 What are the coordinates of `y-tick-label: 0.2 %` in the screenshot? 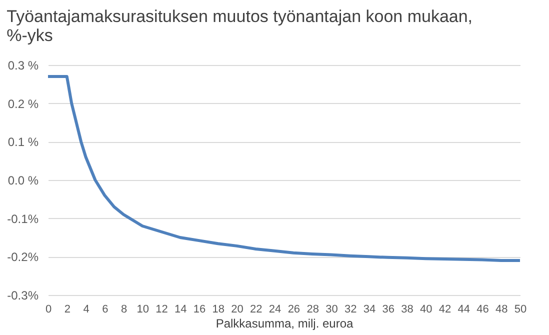 It's located at (23, 103).